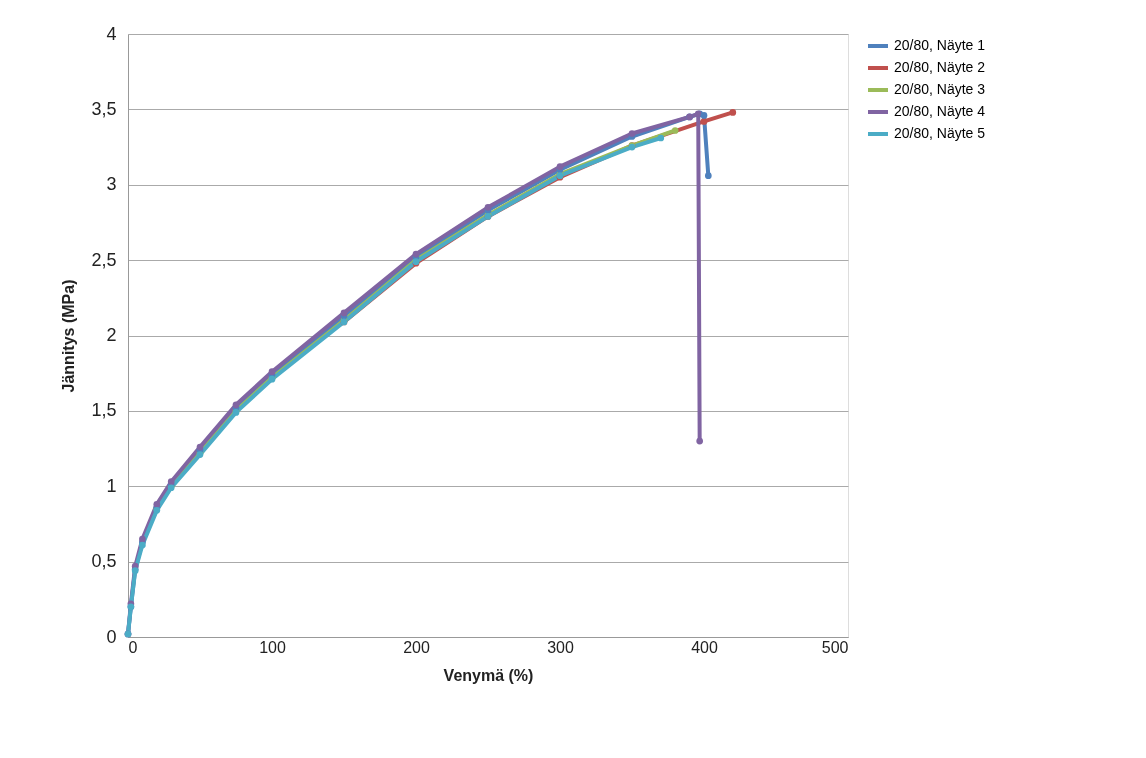  What do you see at coordinates (104, 108) in the screenshot?
I see `y-tick-label: 3,5` at bounding box center [104, 108].